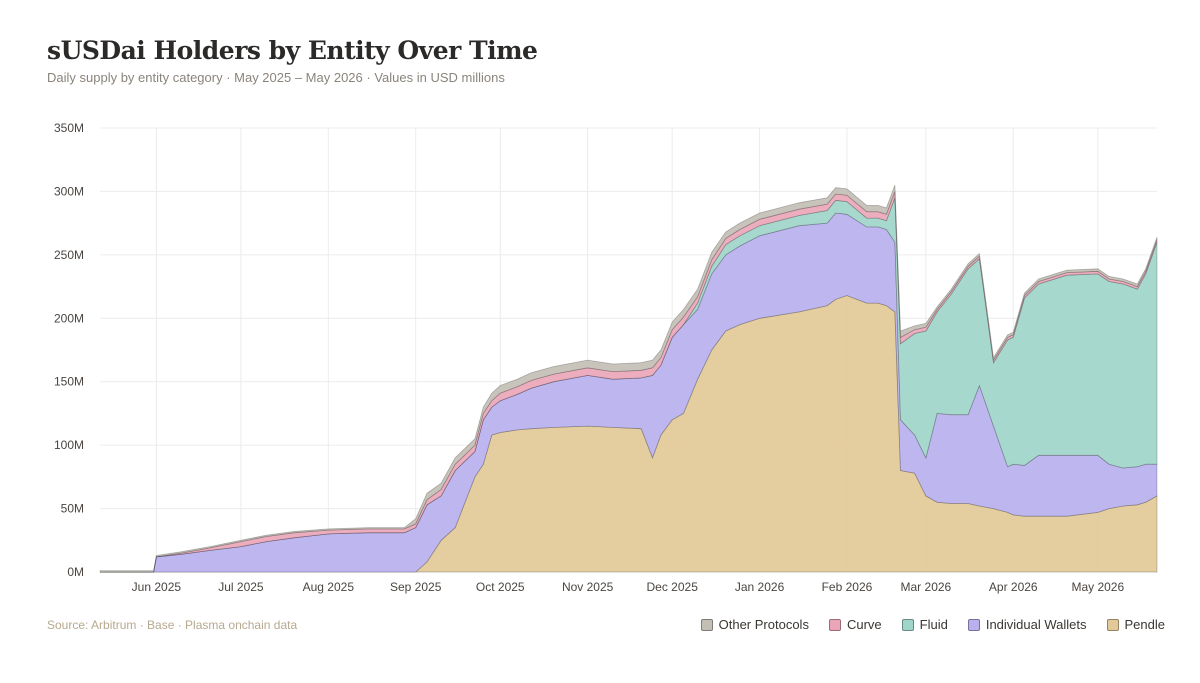 The image size is (1200, 683). I want to click on y-tick-label: 50M, so click(72, 509).